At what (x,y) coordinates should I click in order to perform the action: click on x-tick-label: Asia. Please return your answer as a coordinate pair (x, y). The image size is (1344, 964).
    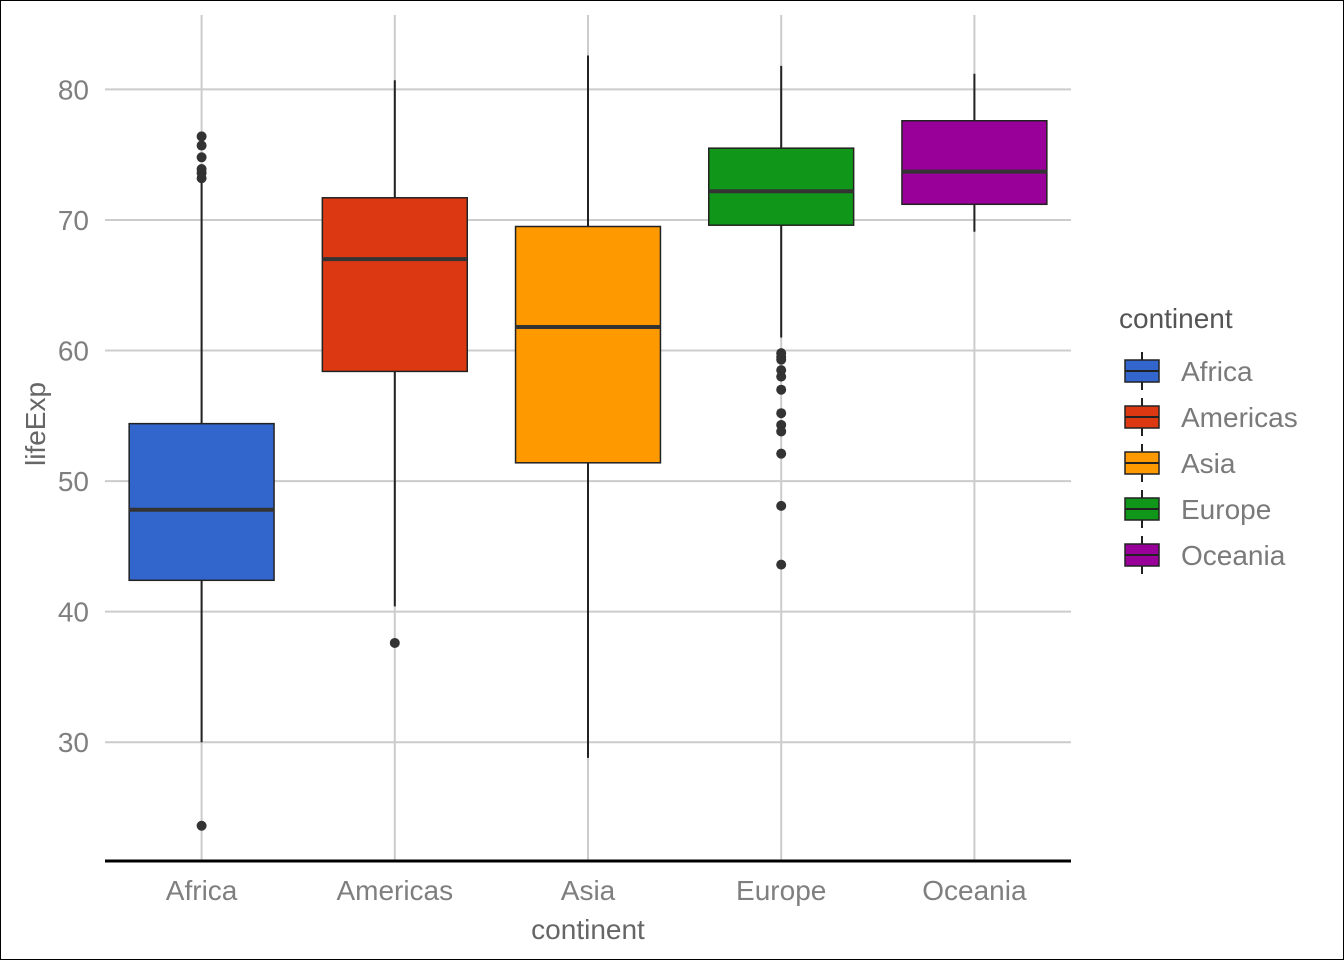
    Looking at the image, I should click on (588, 890).